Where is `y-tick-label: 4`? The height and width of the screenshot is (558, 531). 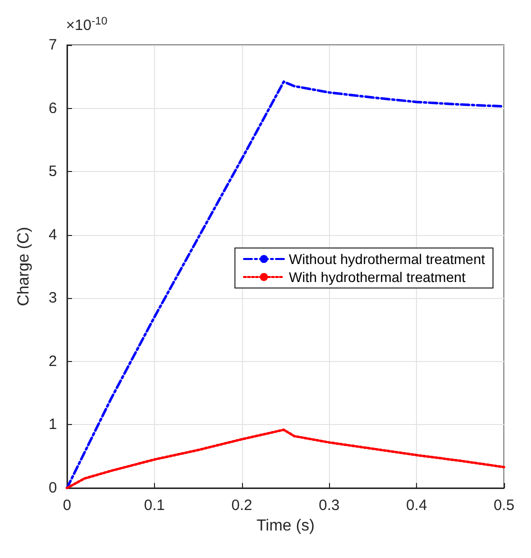
y-tick-label: 4 is located at coordinates (52, 235).